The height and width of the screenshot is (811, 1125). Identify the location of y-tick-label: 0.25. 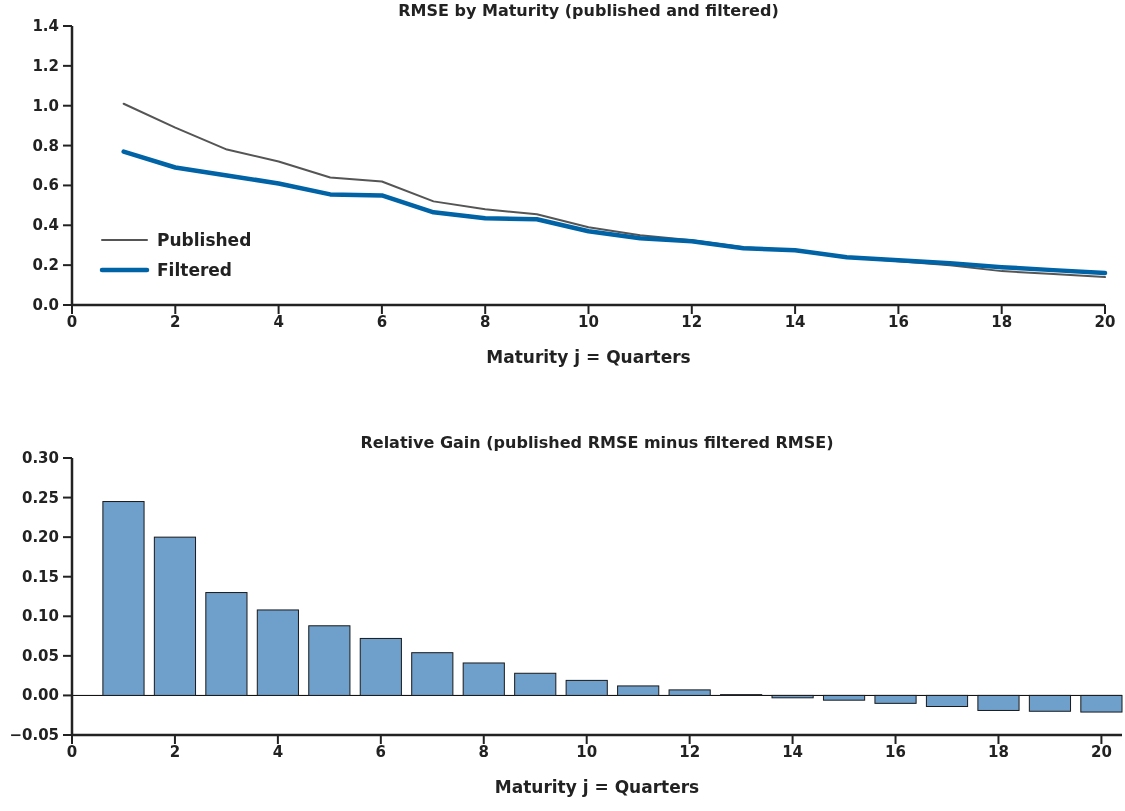
(40, 497).